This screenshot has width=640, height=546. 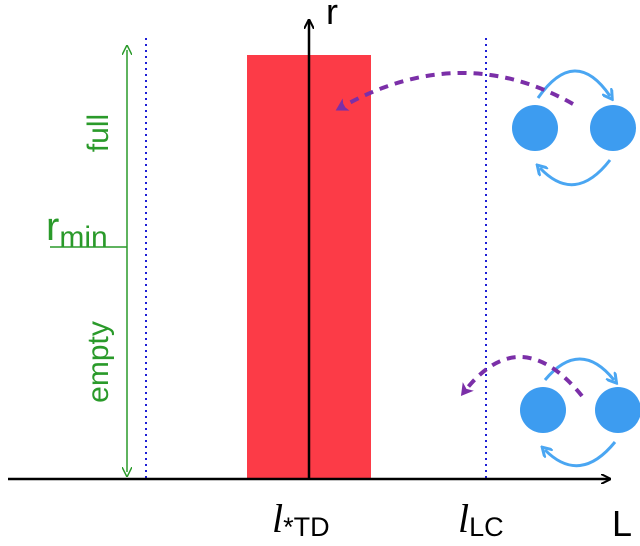 What do you see at coordinates (454, 90) in the screenshot?
I see `upper-migration-arrow` at bounding box center [454, 90].